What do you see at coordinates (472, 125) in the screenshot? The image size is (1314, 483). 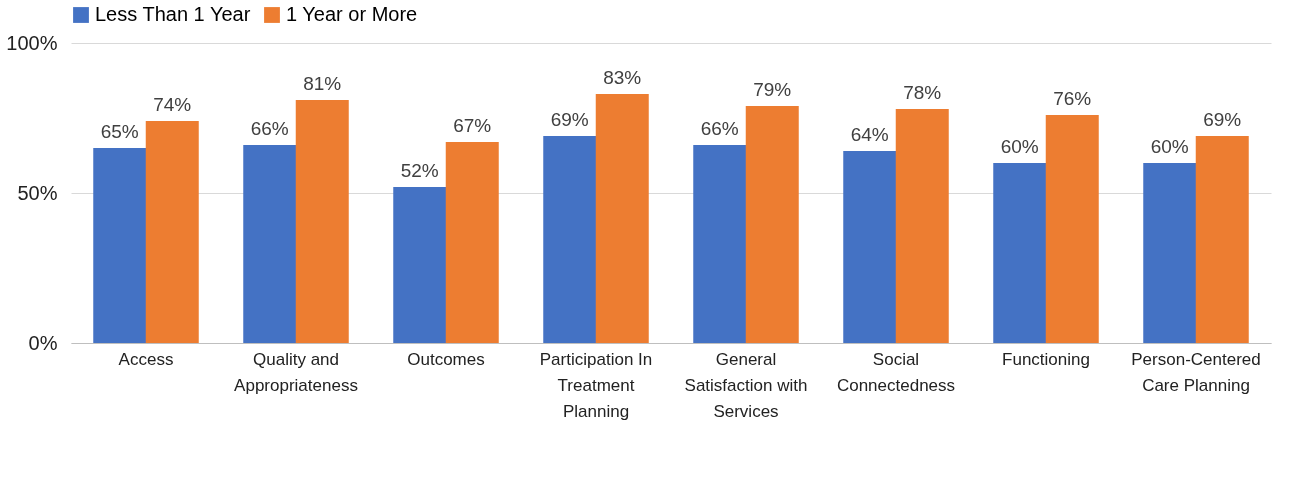 I see `data-label: 67%` at bounding box center [472, 125].